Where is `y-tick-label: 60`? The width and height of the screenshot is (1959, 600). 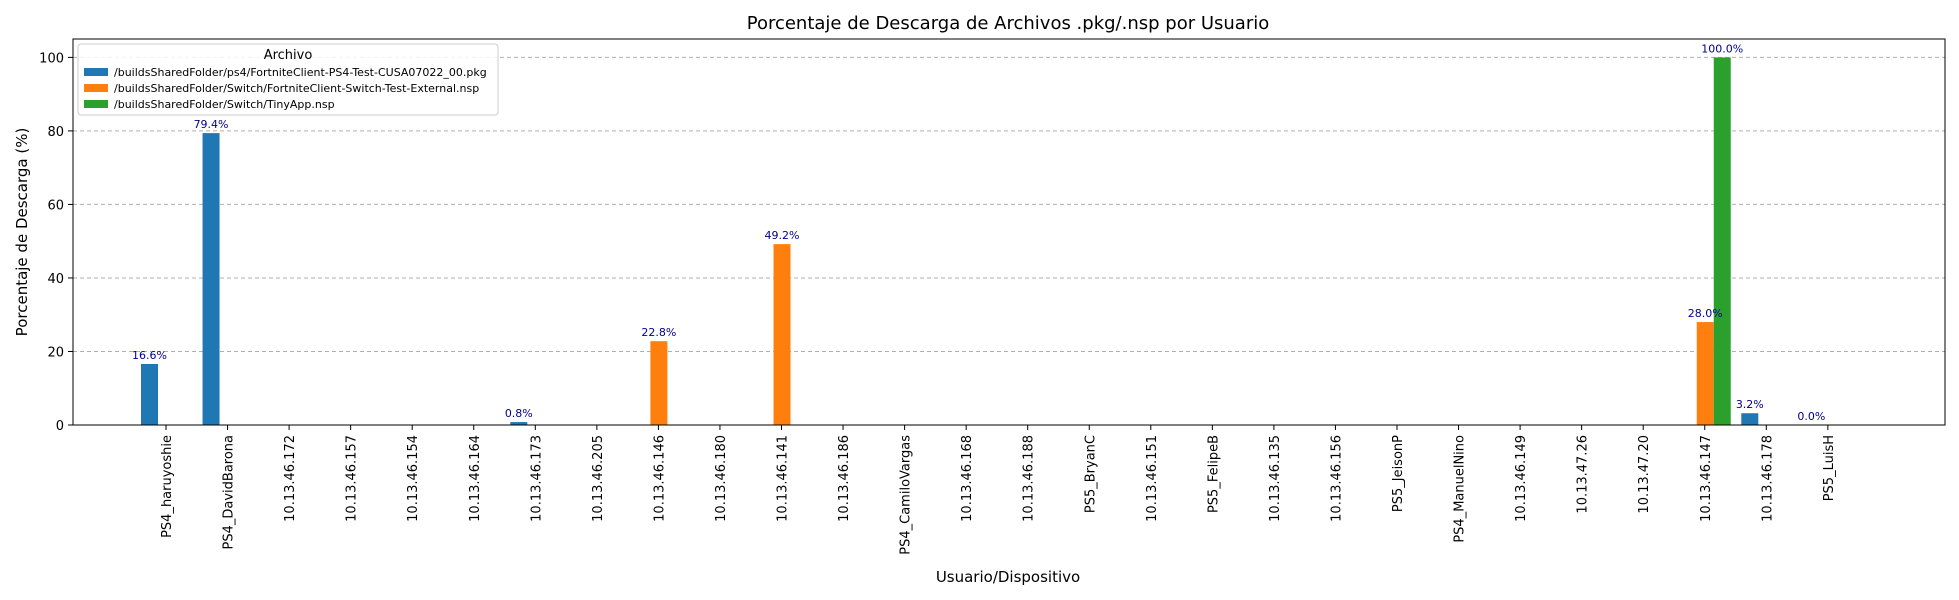 y-tick-label: 60 is located at coordinates (55, 205).